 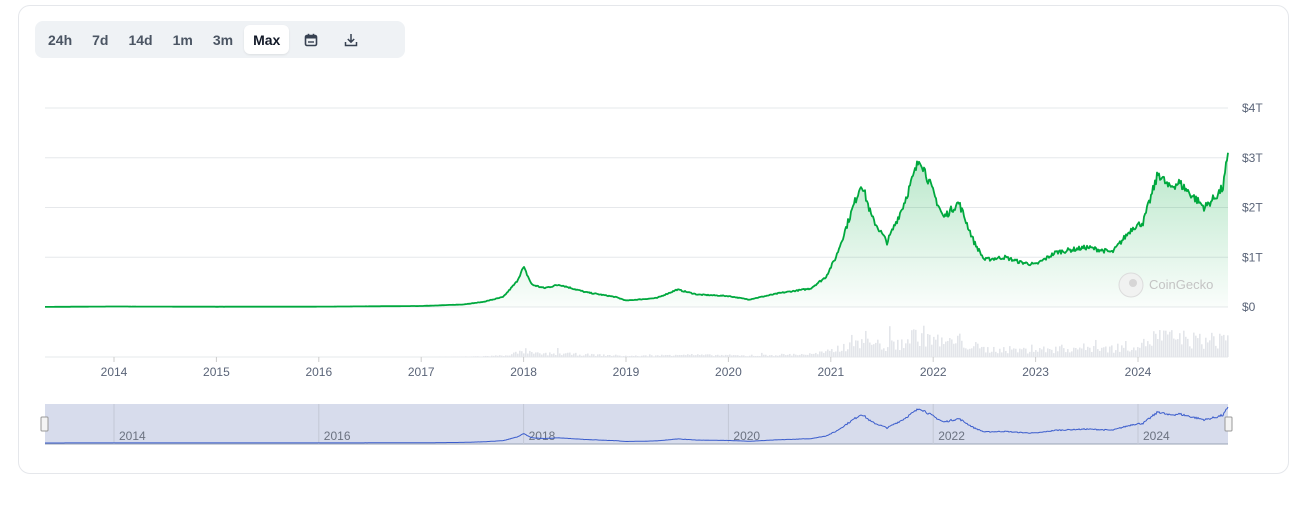 What do you see at coordinates (337, 436) in the screenshot?
I see `navigator-tick-label: 2016` at bounding box center [337, 436].